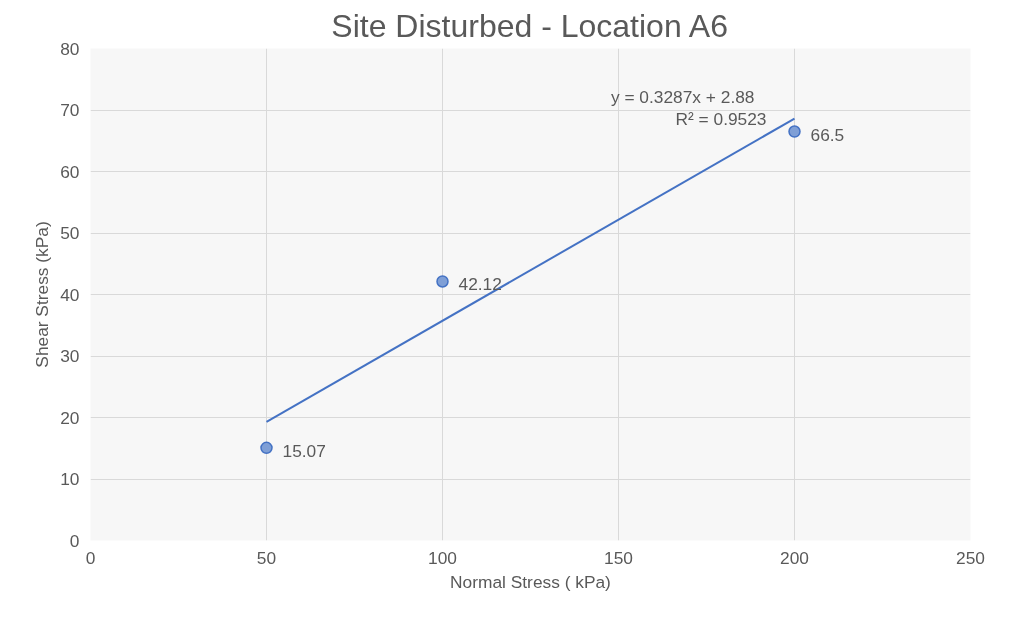 The width and height of the screenshot is (1023, 618). I want to click on y-tick-label: 0, so click(74, 540).